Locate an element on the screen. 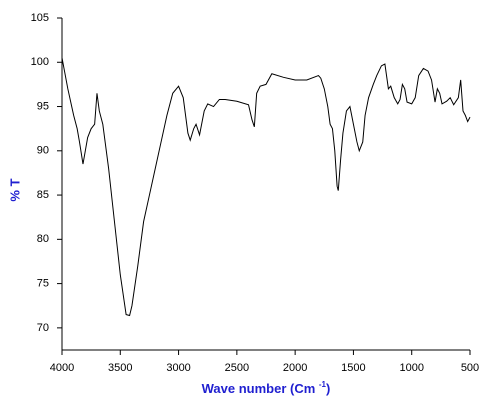 This screenshot has height=411, width=495. y-tick-label: 90 is located at coordinates (43, 151).